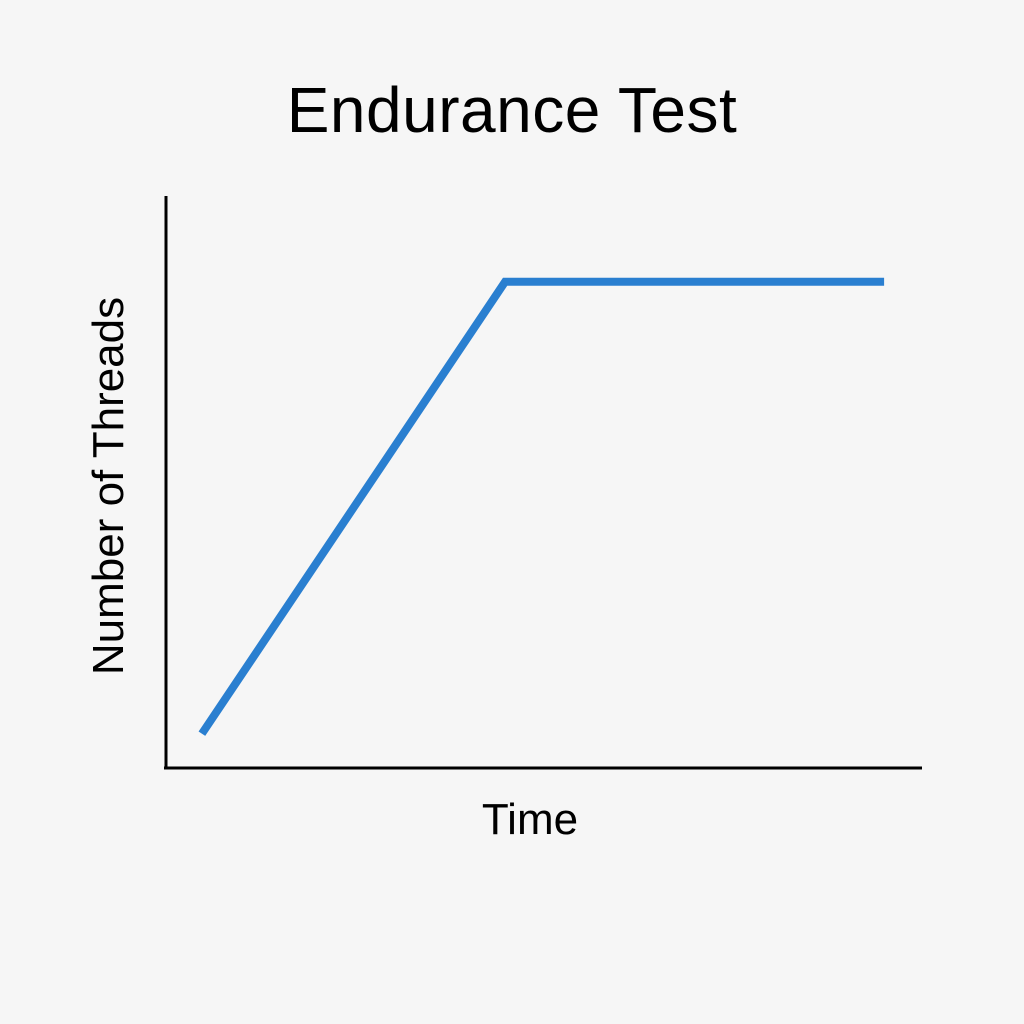 The image size is (1024, 1024). I want to click on chart-title: Endurance Test, so click(512, 110).